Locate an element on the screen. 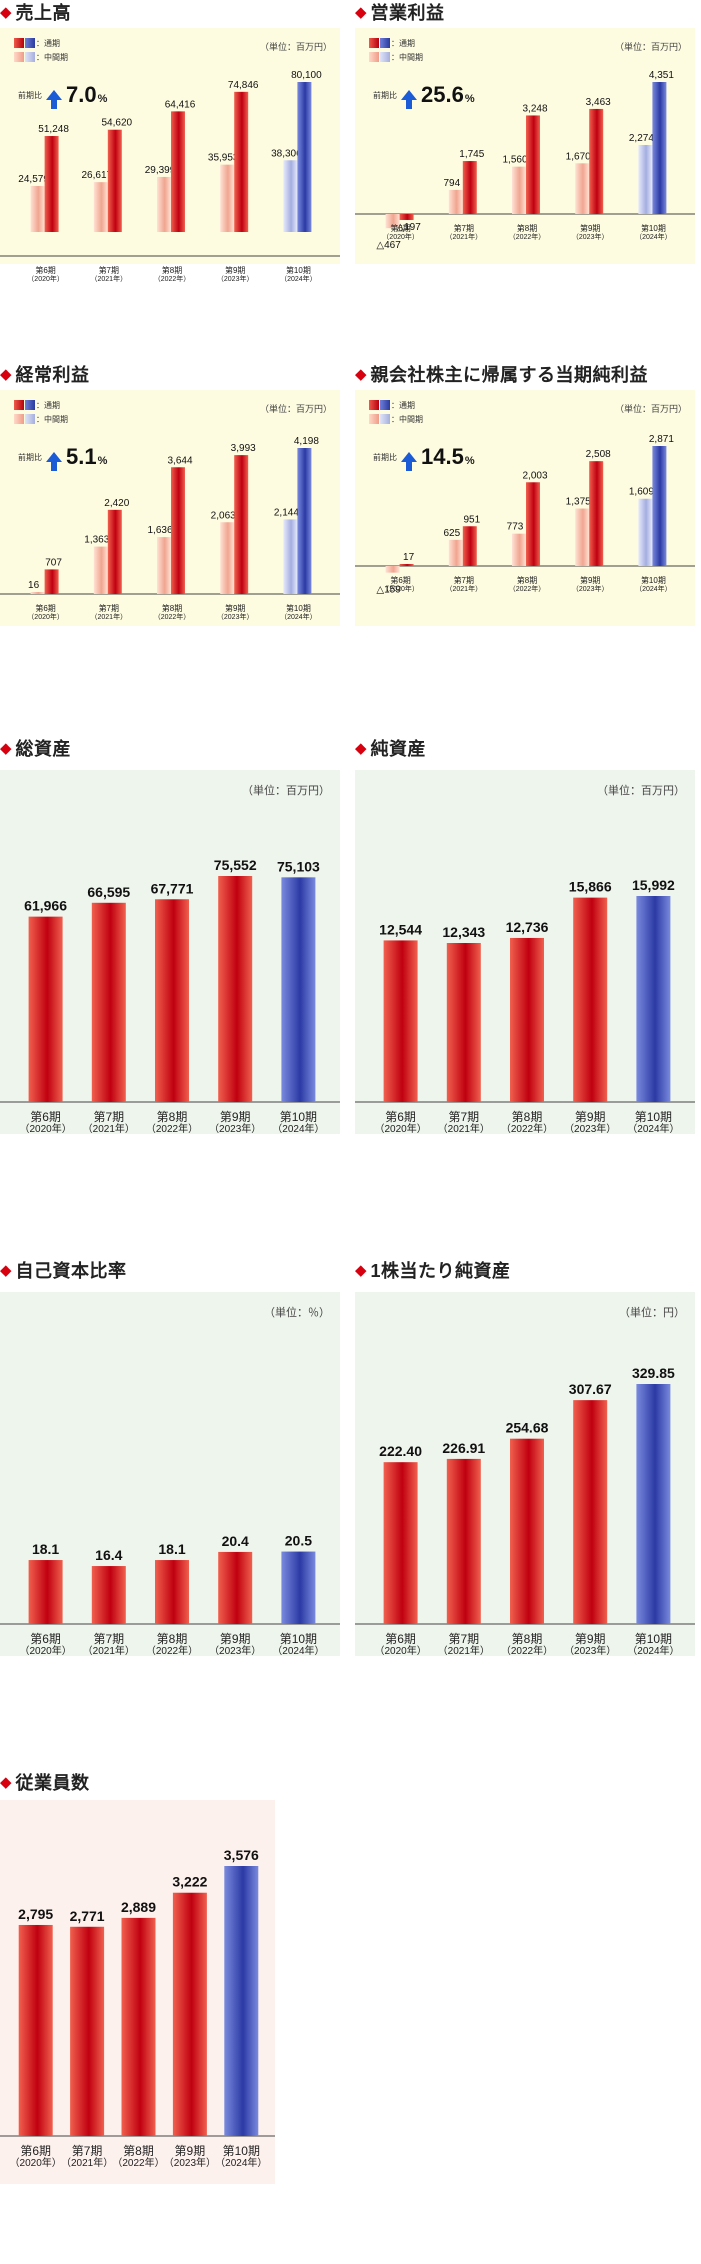 Image resolution: width=701 pixels, height=2264 pixels. bar-value-label: 2,795 is located at coordinates (35, 1914).